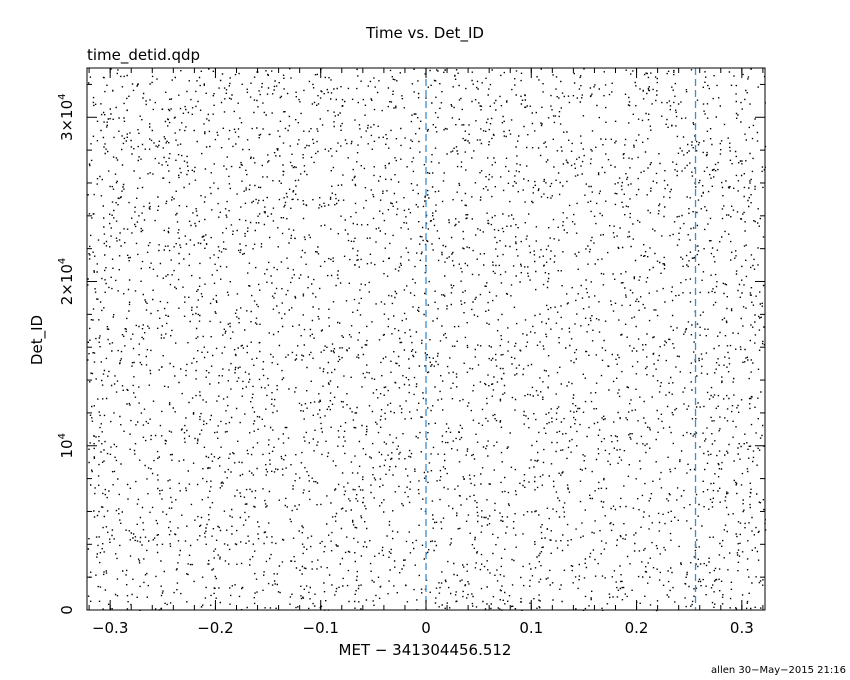 The image size is (850, 680). Describe the element at coordinates (531, 628) in the screenshot. I see `x-tick-label: 0.1` at that location.